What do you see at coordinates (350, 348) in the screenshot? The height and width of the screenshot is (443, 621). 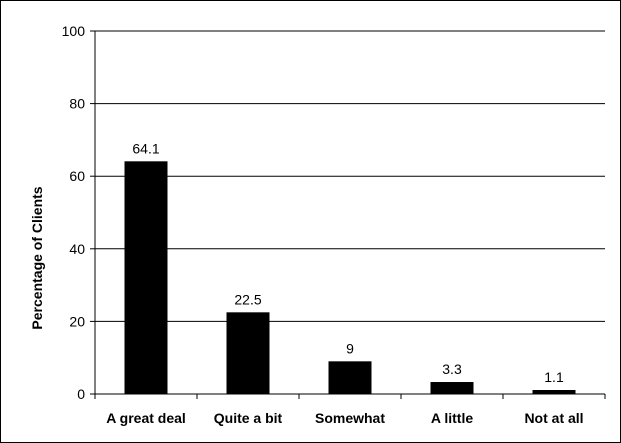 I see `data-label: 9` at bounding box center [350, 348].